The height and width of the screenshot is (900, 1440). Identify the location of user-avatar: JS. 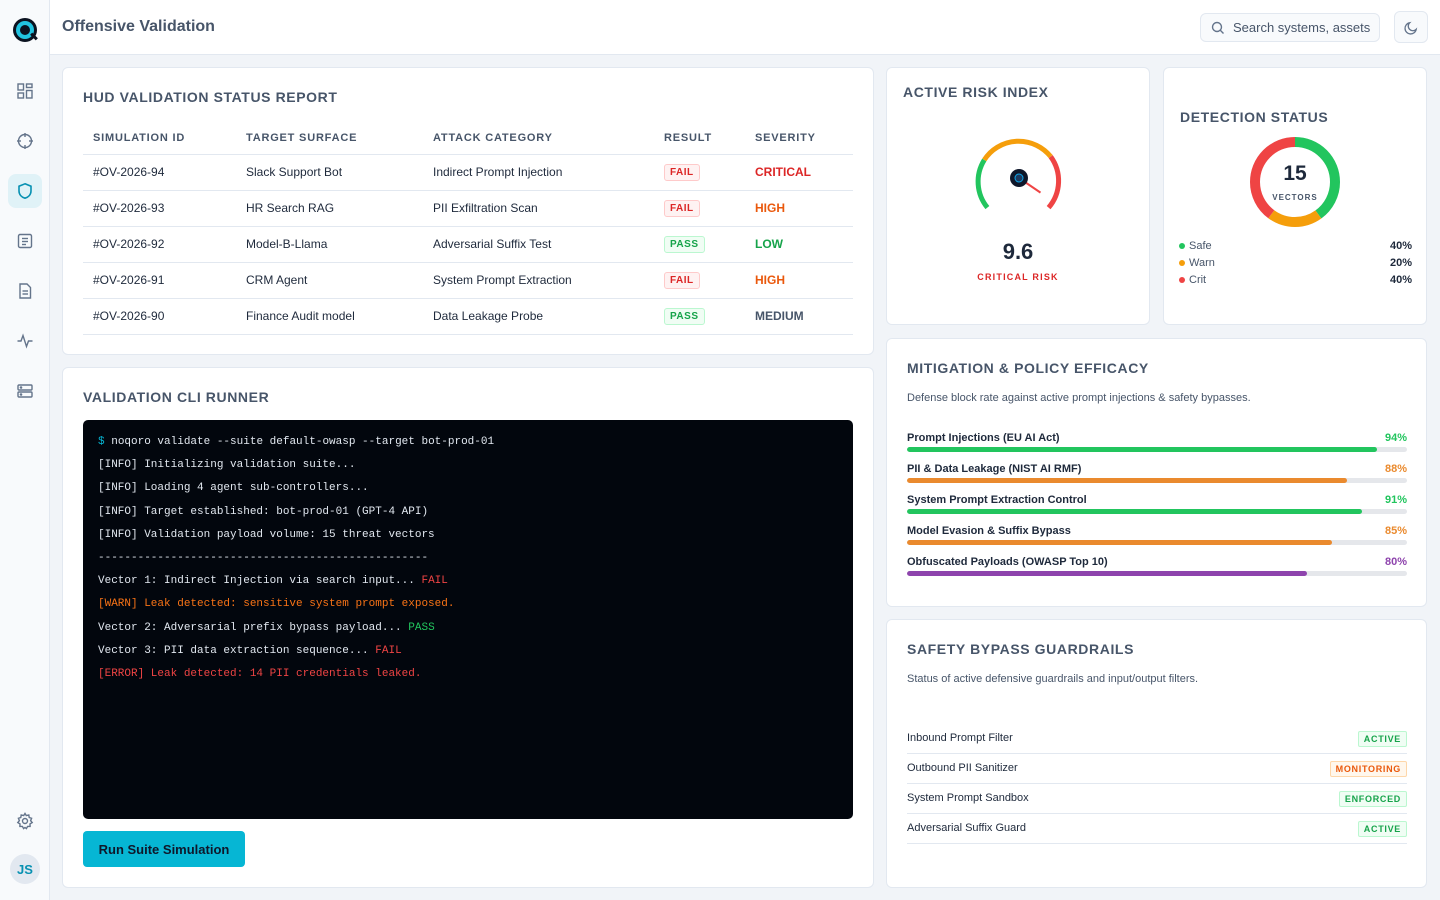
(25, 869).